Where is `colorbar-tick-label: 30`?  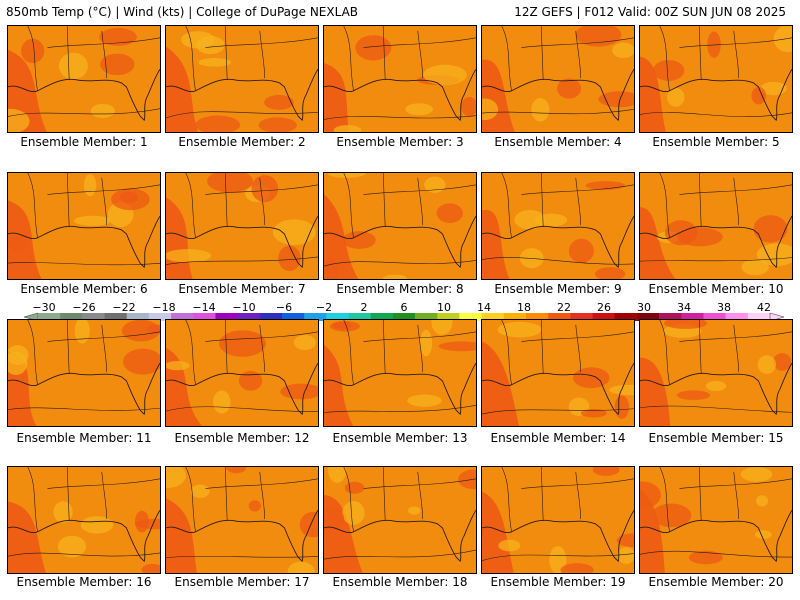
colorbar-tick-label: 30 is located at coordinates (644, 308).